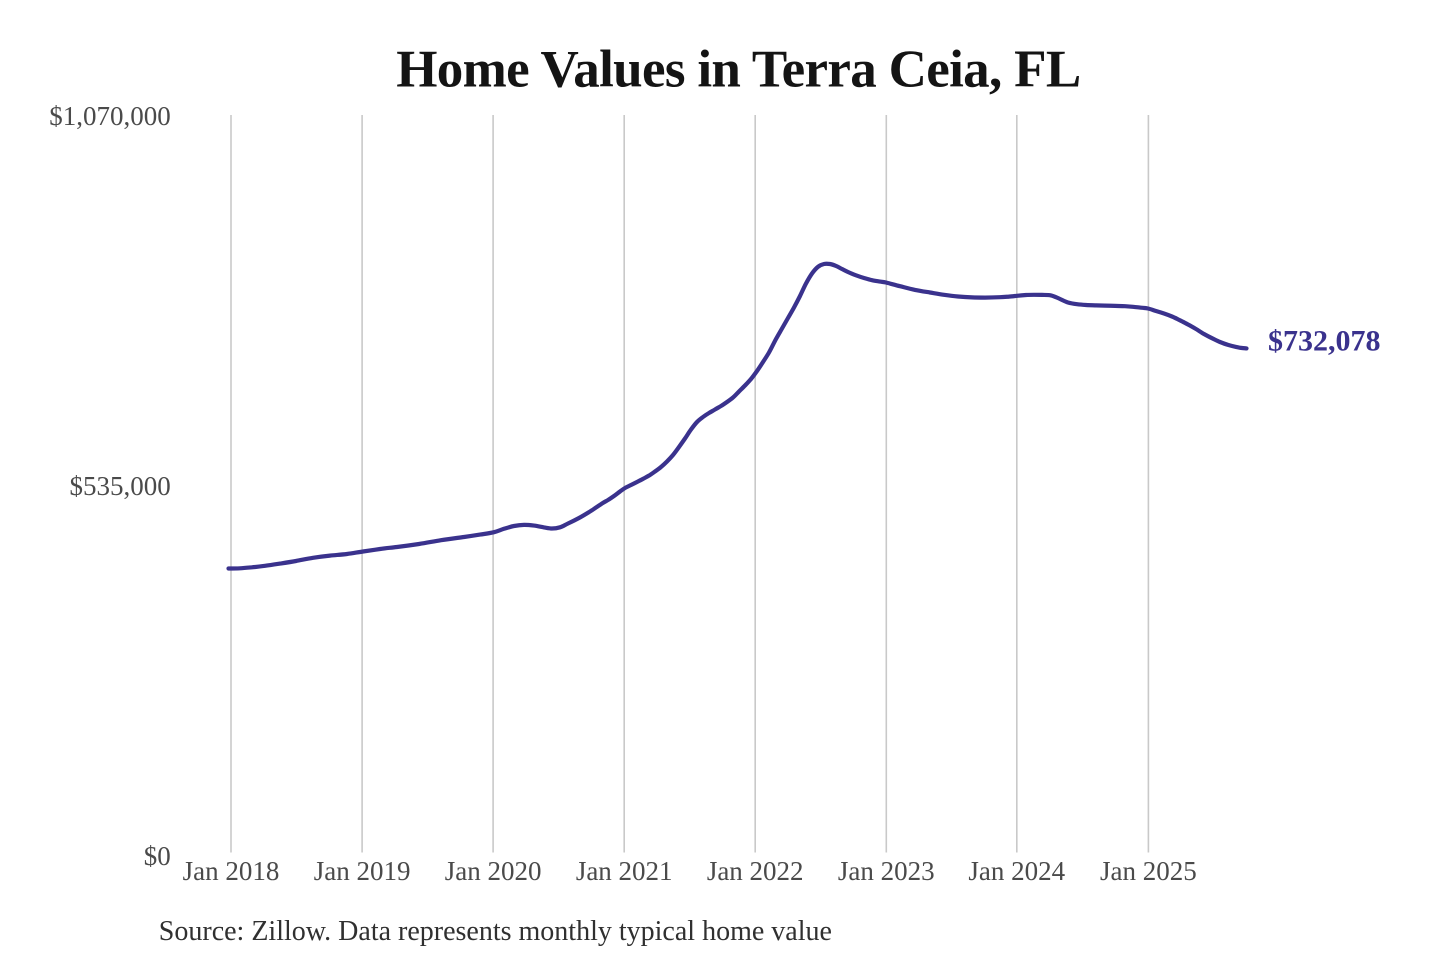  Describe the element at coordinates (110, 116) in the screenshot. I see `svg-text: $1,070,000` at that location.